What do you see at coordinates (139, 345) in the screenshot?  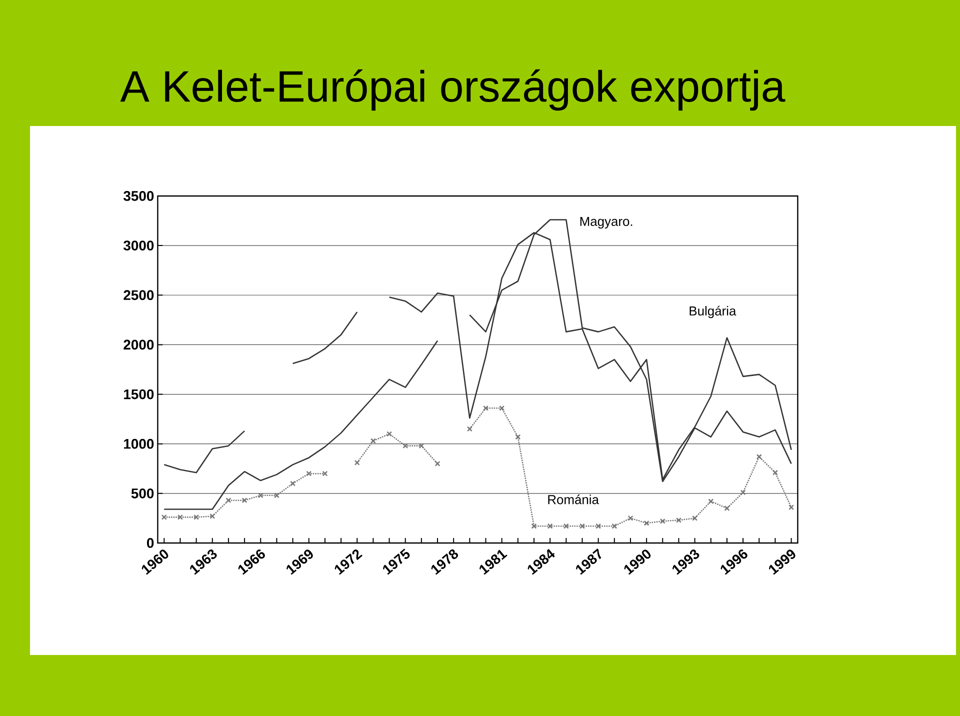 I see `y-tick-label: 2000` at bounding box center [139, 345].